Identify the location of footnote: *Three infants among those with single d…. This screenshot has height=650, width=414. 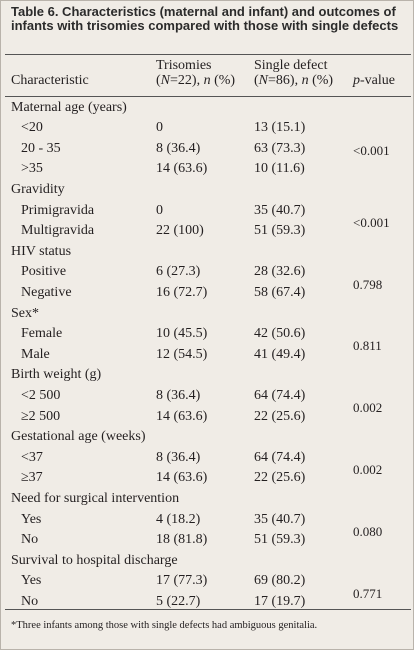
(164, 625).